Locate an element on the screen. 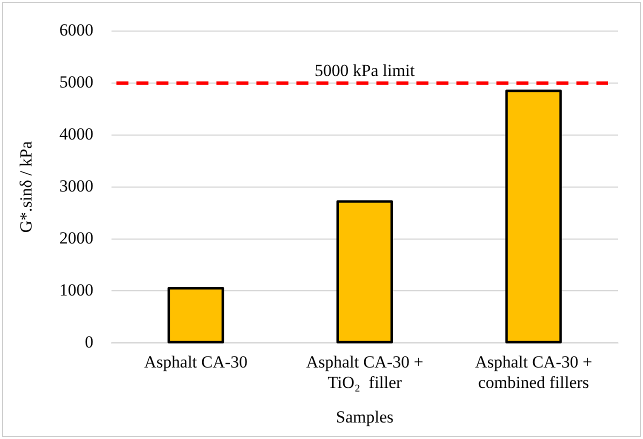 The width and height of the screenshot is (643, 439). y-tick-label: 6000 is located at coordinates (76, 30).